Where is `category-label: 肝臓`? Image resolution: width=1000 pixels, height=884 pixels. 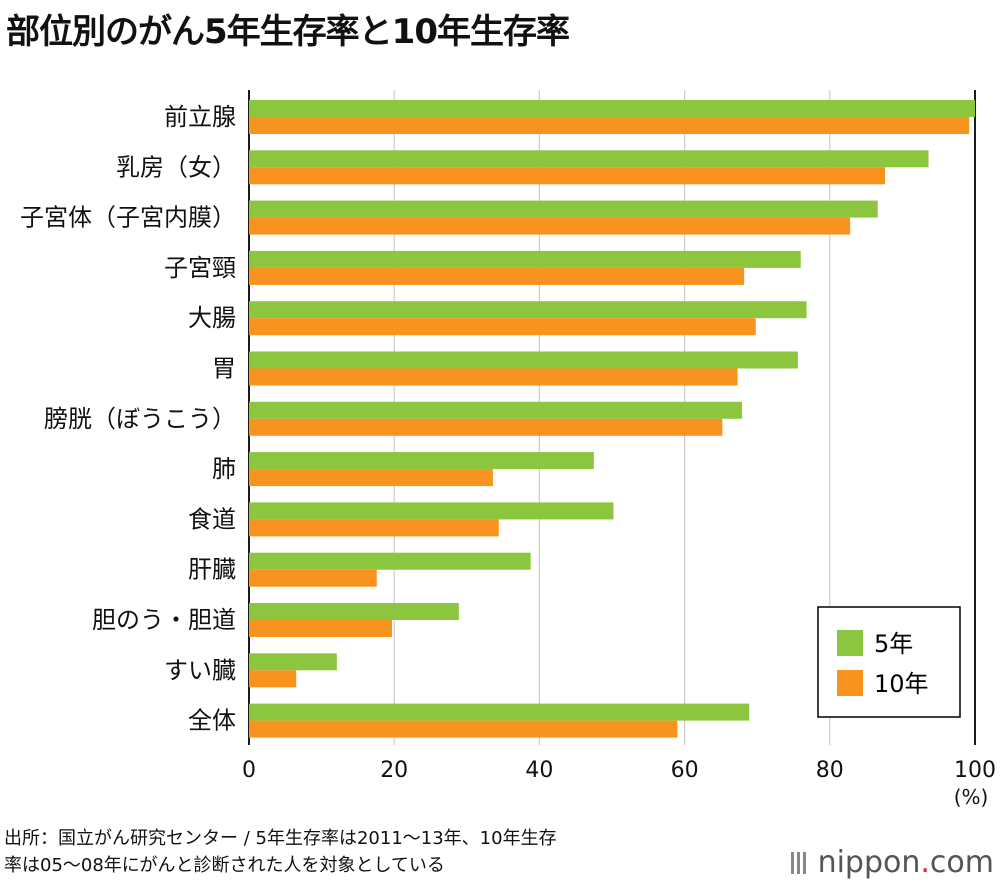 category-label: 肝臓 is located at coordinates (212, 570).